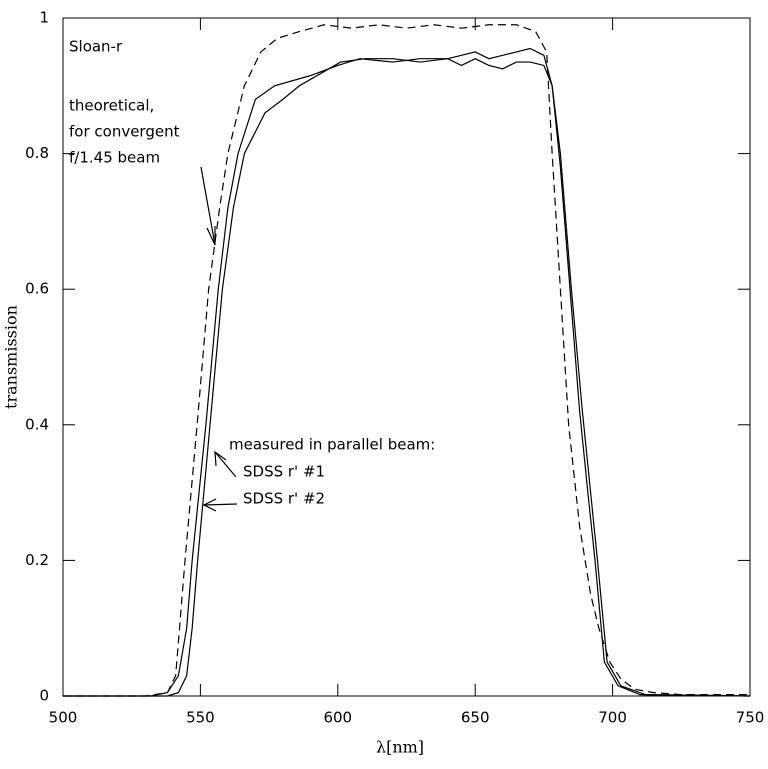 Image resolution: width=768 pixels, height=769 pixels. I want to click on y-tick-label: 0.6, so click(37, 289).